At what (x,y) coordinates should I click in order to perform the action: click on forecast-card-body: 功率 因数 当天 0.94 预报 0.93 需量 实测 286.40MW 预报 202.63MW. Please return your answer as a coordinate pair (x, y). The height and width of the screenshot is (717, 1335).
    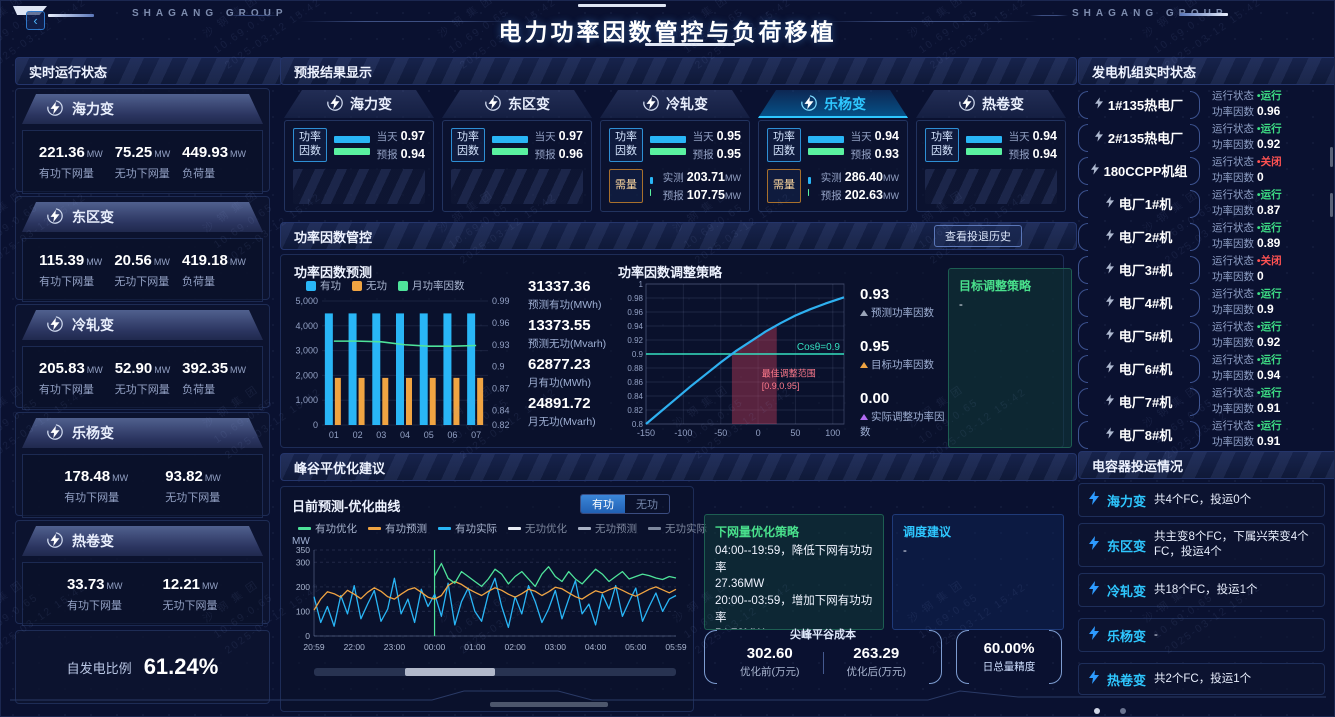
    Looking at the image, I should click on (833, 166).